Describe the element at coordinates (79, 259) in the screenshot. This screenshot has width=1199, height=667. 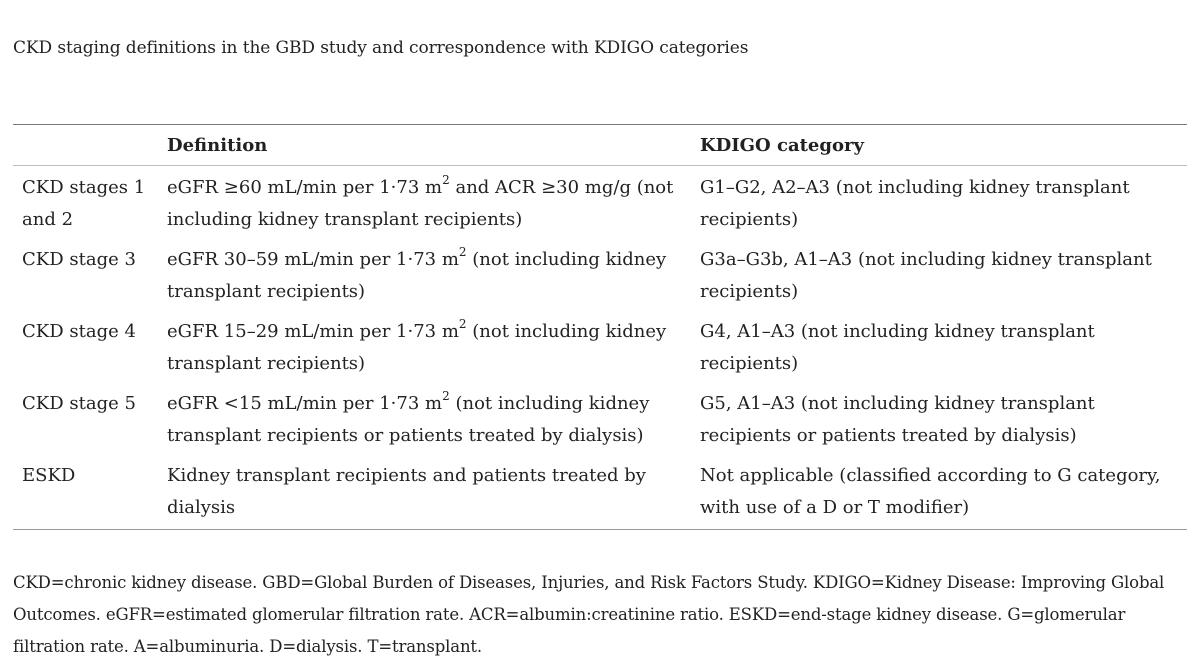
I see `stage-cell: CKD stage 3` at that location.